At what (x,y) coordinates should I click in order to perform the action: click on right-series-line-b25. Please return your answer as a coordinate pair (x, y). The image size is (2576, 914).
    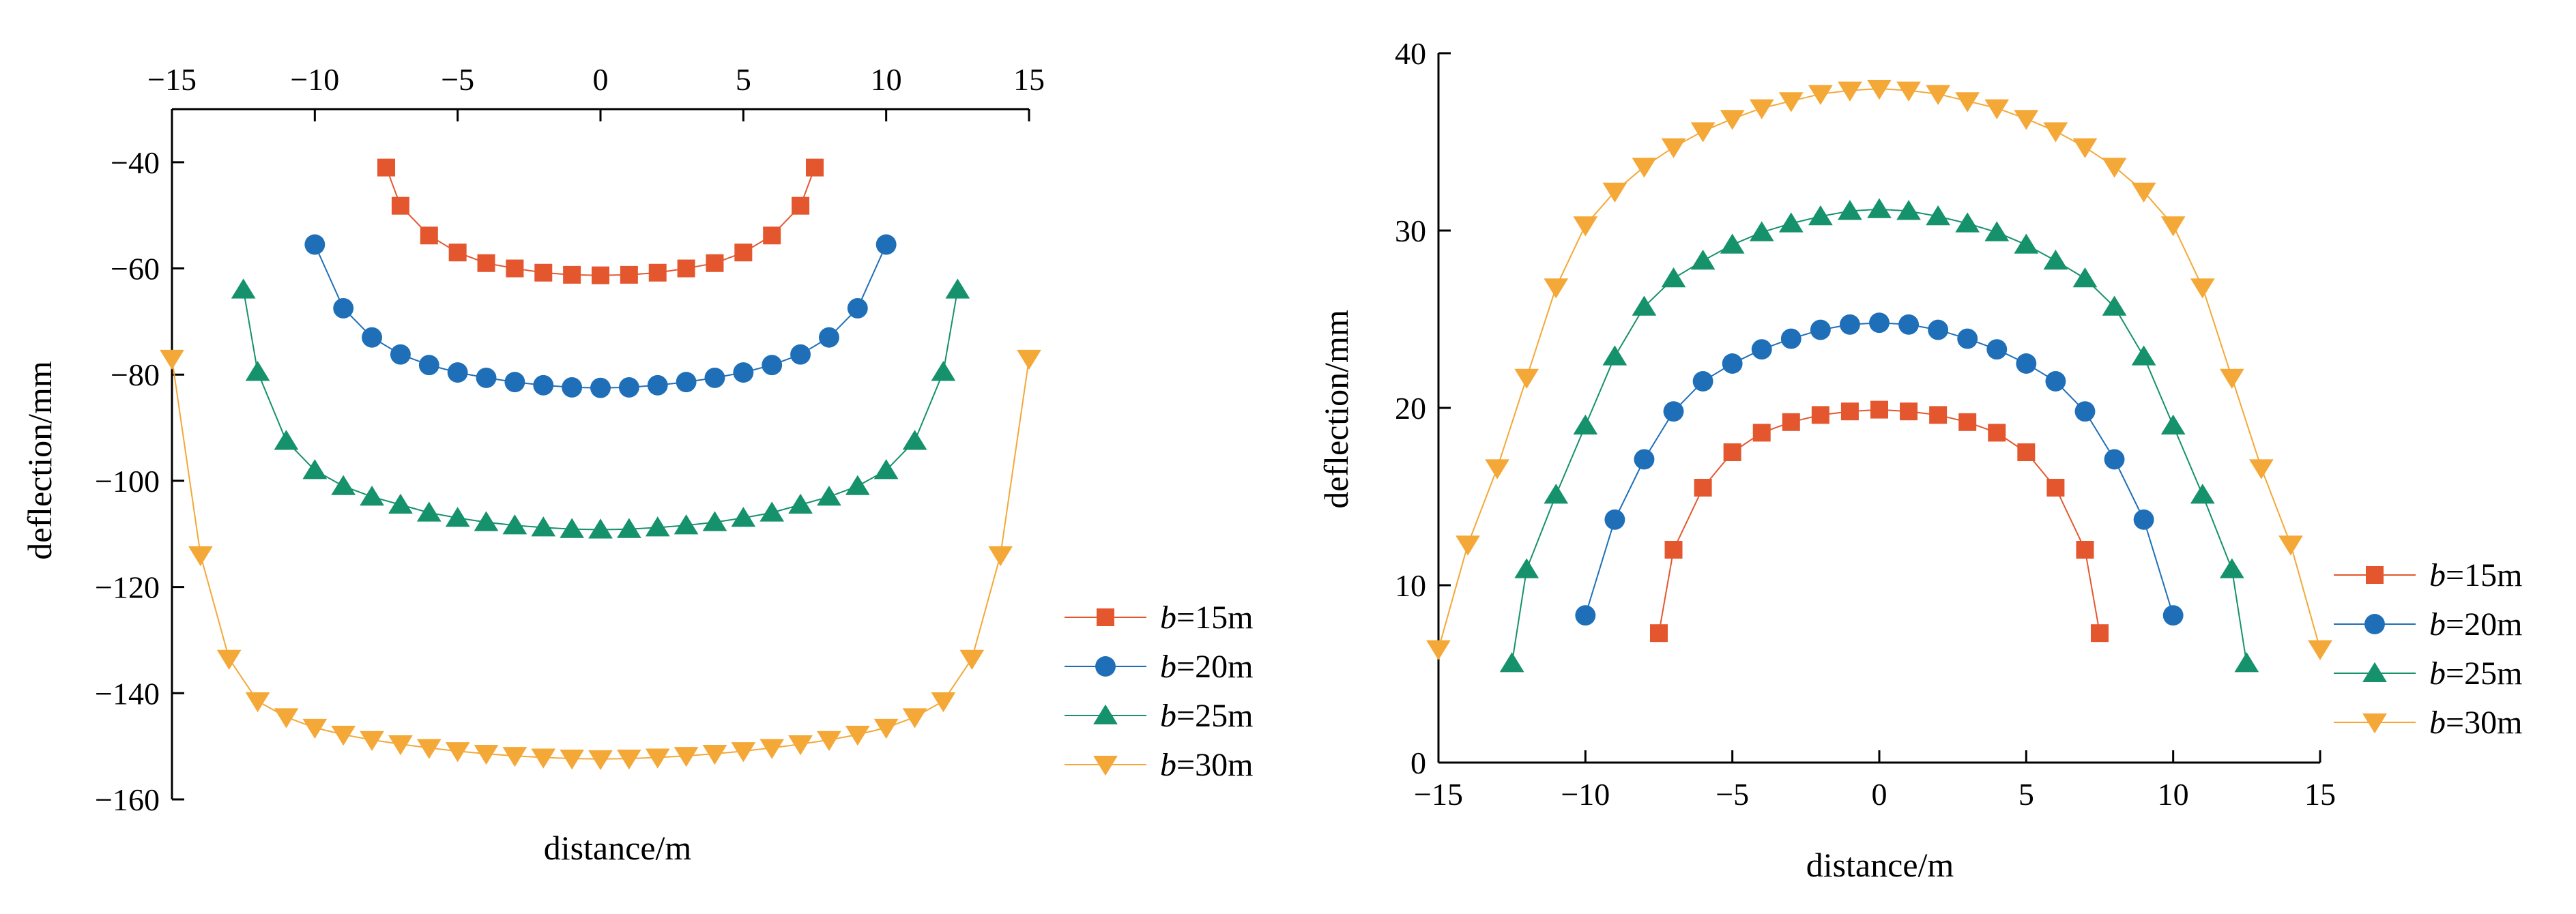
    Looking at the image, I should click on (1879, 436).